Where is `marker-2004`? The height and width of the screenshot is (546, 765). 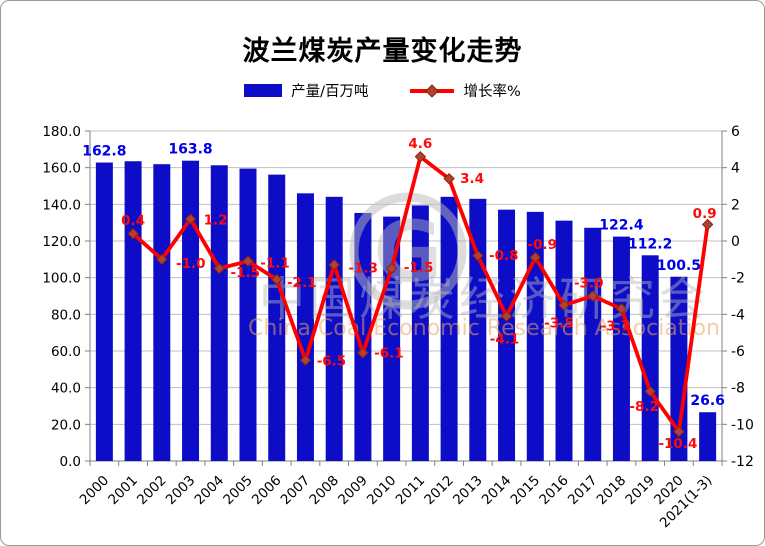 marker-2004 is located at coordinates (219, 268).